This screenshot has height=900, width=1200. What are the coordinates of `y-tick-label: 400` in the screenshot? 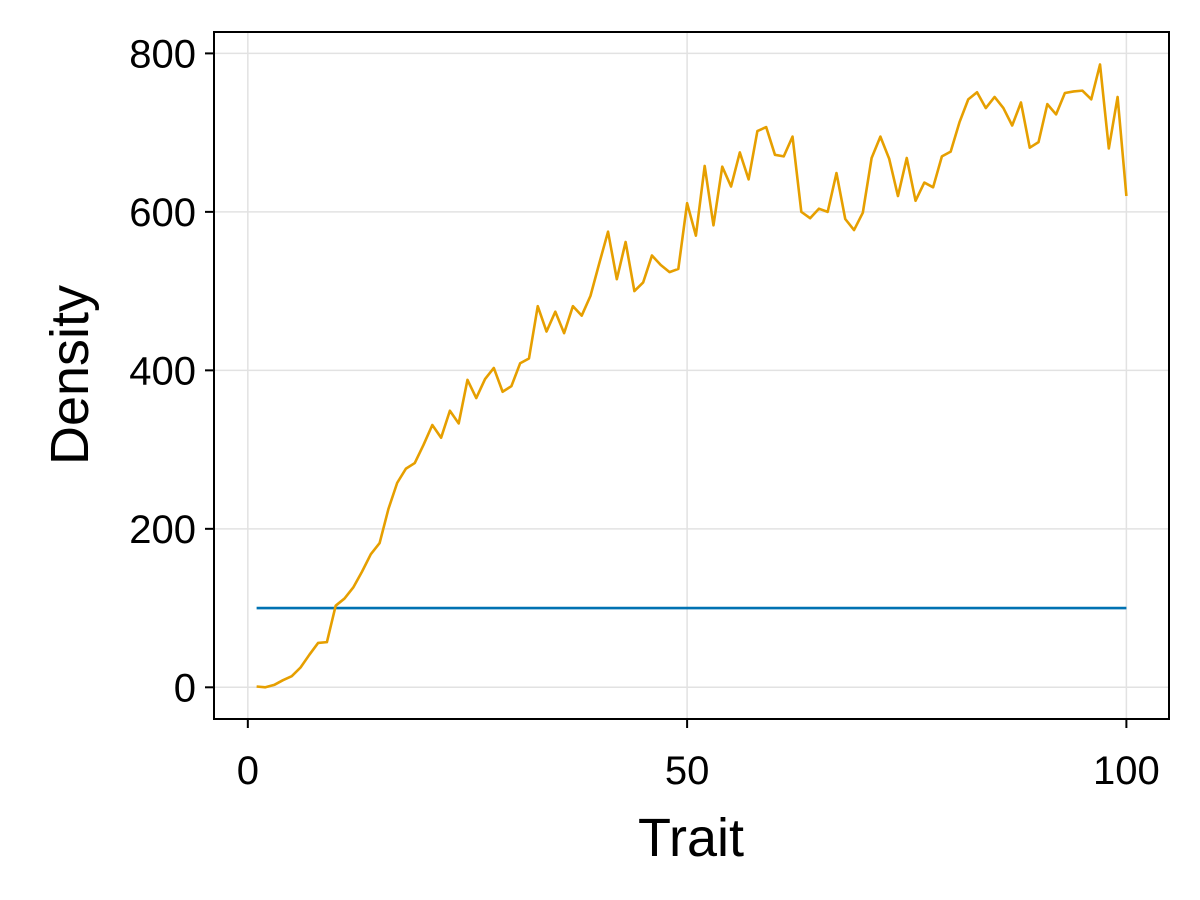 It's located at (162, 371).